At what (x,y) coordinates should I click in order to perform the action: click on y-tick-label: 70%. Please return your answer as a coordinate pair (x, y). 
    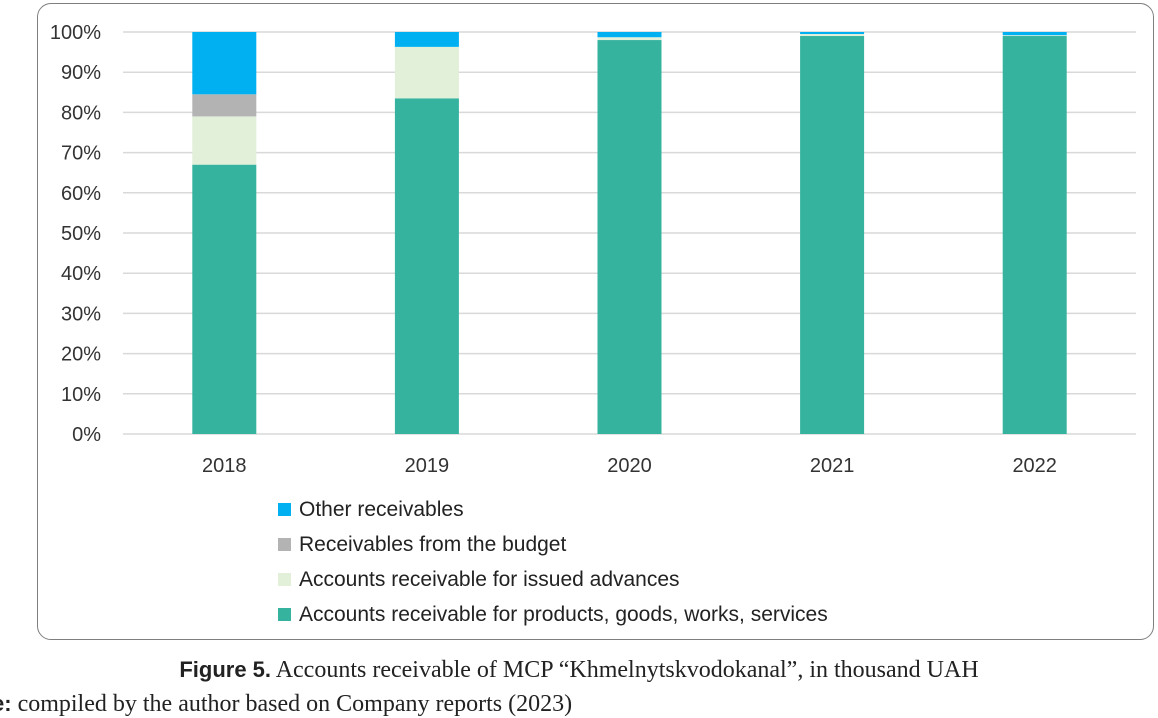
    Looking at the image, I should click on (81, 154).